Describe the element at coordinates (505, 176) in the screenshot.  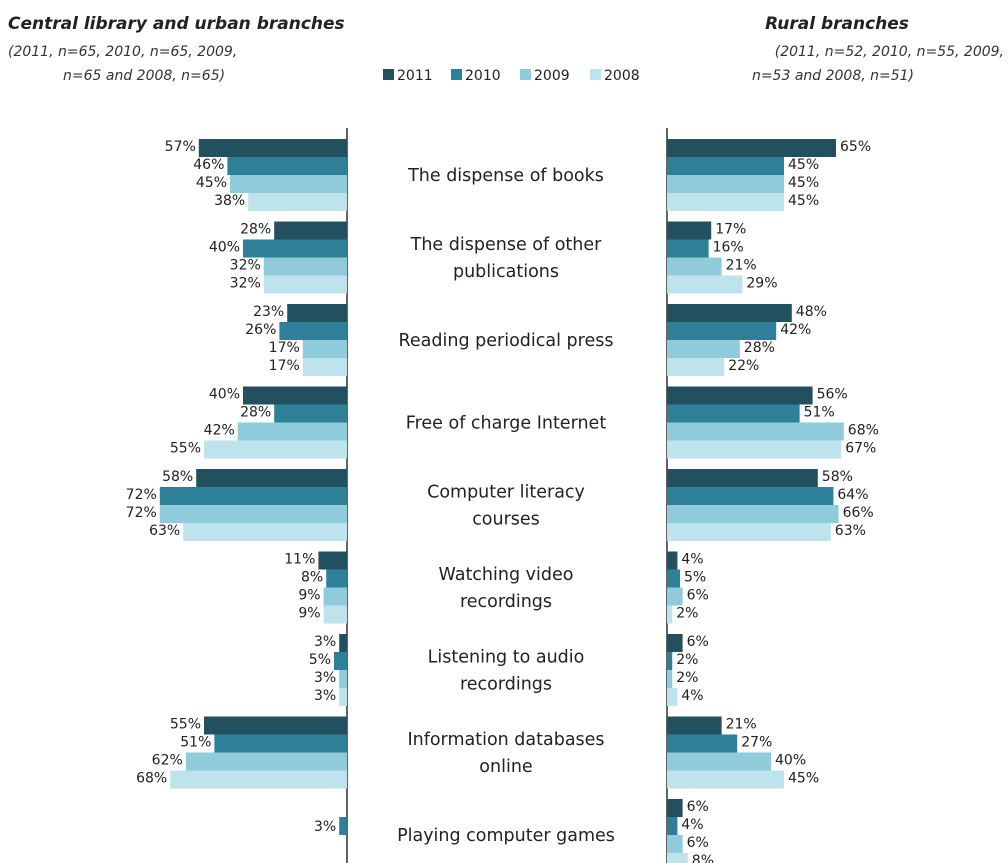
I see `category-label-the-dispense-of-books: The dispense of books` at that location.